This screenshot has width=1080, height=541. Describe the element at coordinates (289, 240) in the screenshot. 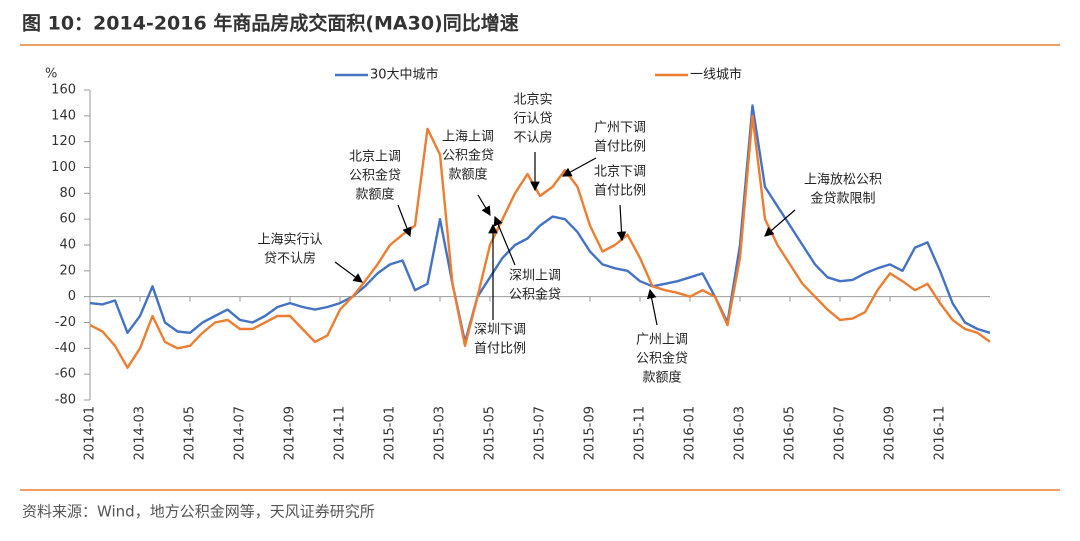

I see `annotation: 上海实行认` at that location.